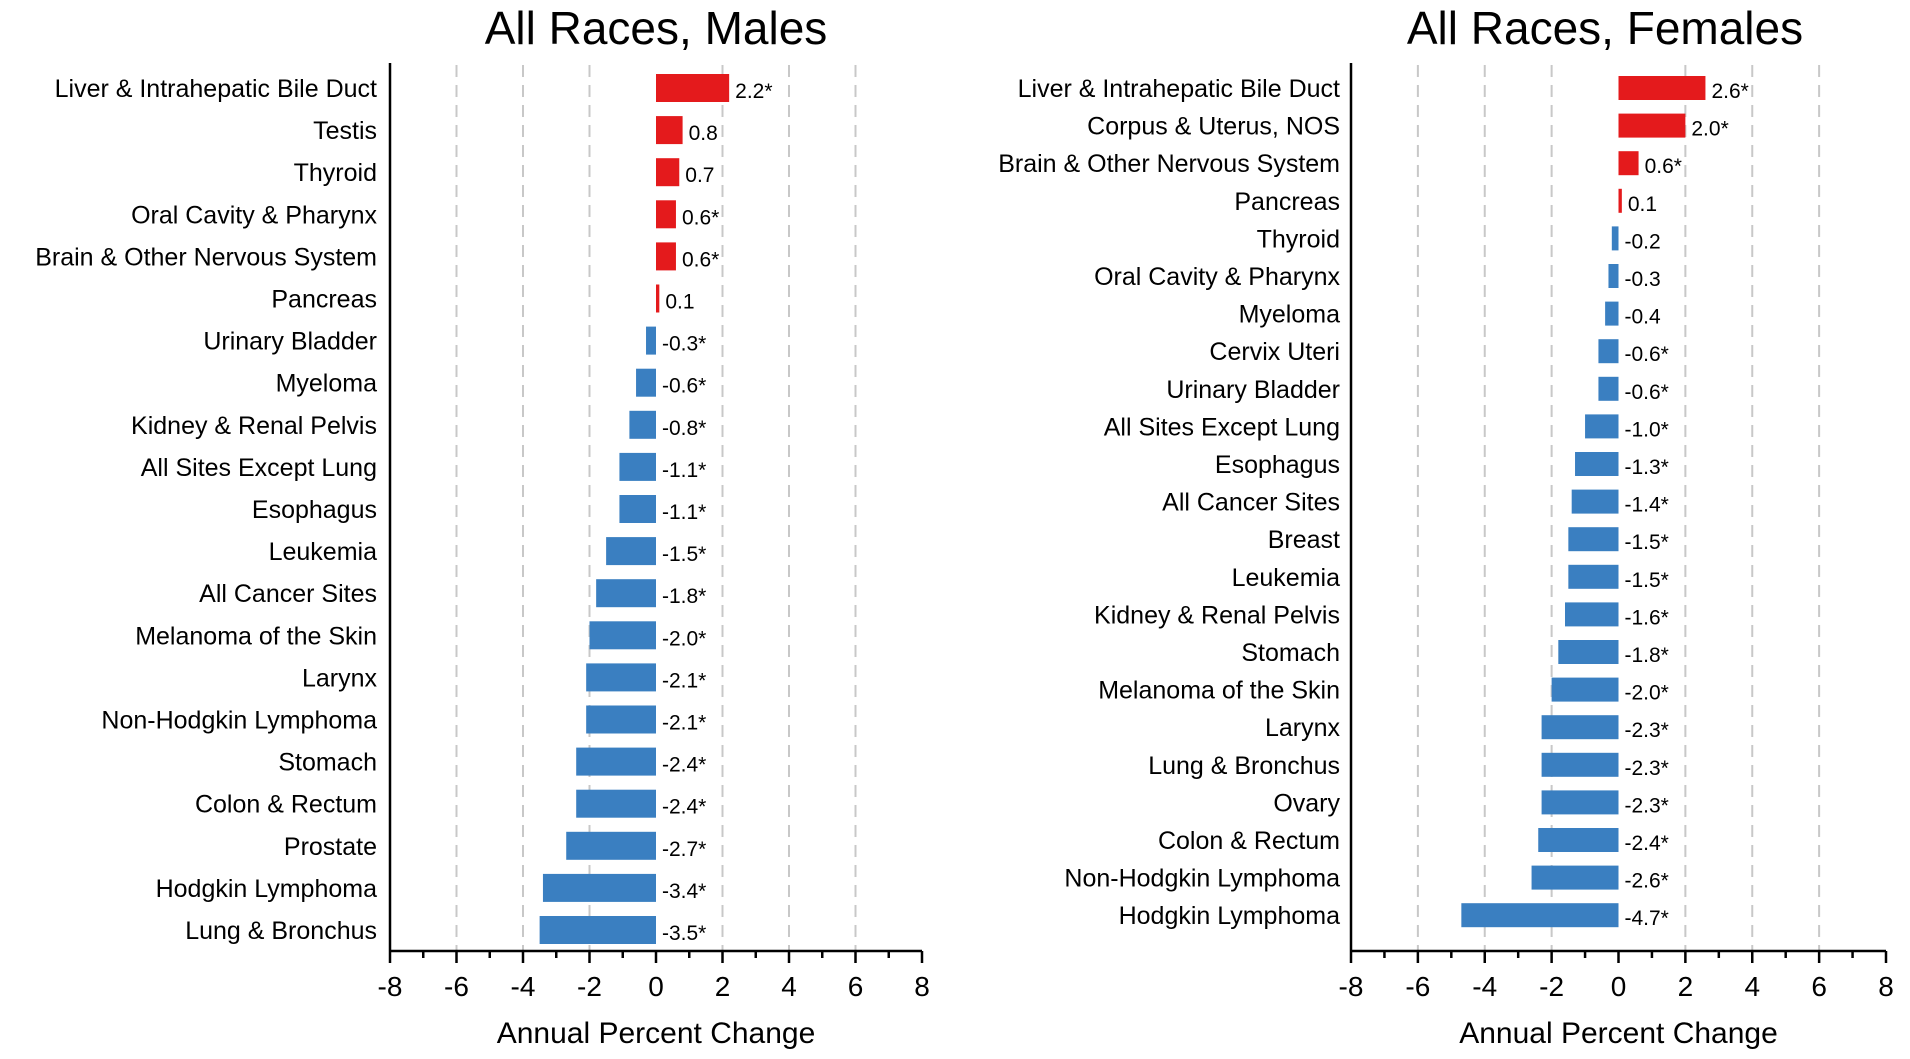  Describe the element at coordinates (703, 133) in the screenshot. I see `value-label: 0.8` at that location.